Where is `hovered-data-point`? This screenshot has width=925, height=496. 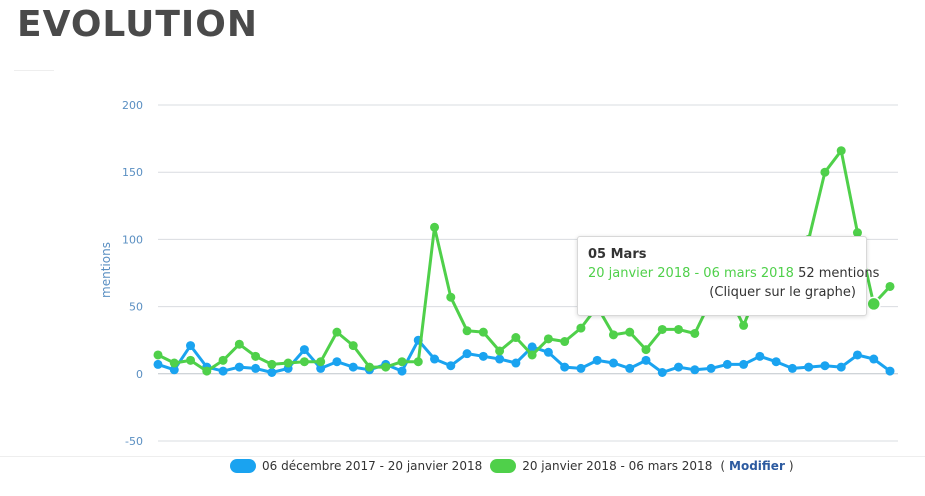 hovered-data-point is located at coordinates (873, 304).